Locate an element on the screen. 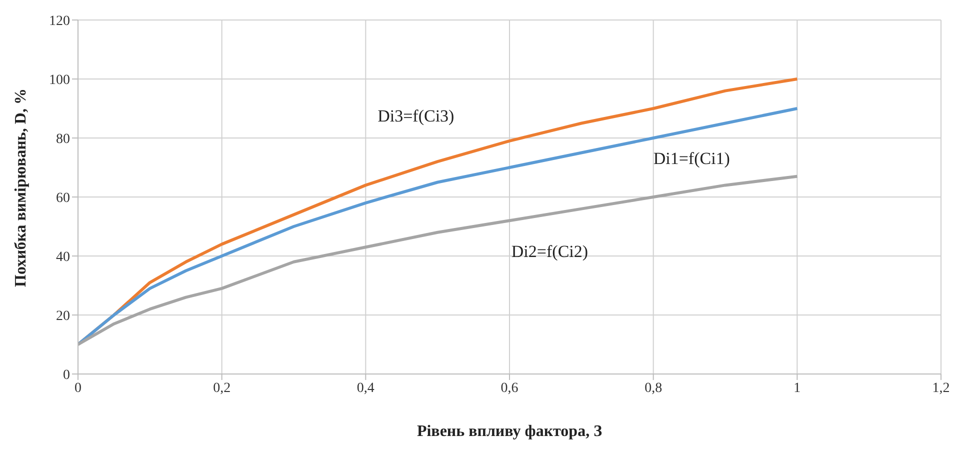 The height and width of the screenshot is (452, 973). x-axis-title: Рівень впливу фактора, З is located at coordinates (509, 431).